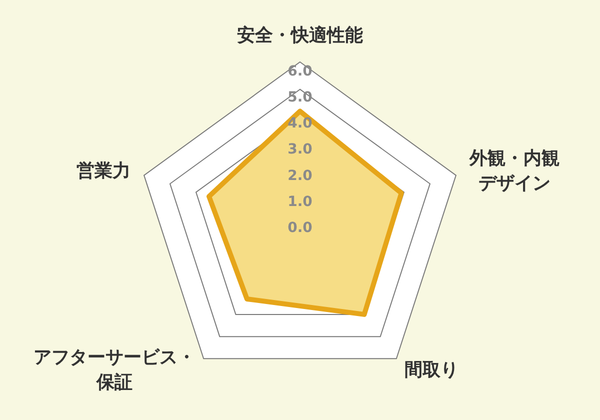 The height and width of the screenshot is (420, 600). I want to click on spoke-label: 安全・快適性能, so click(300, 35).